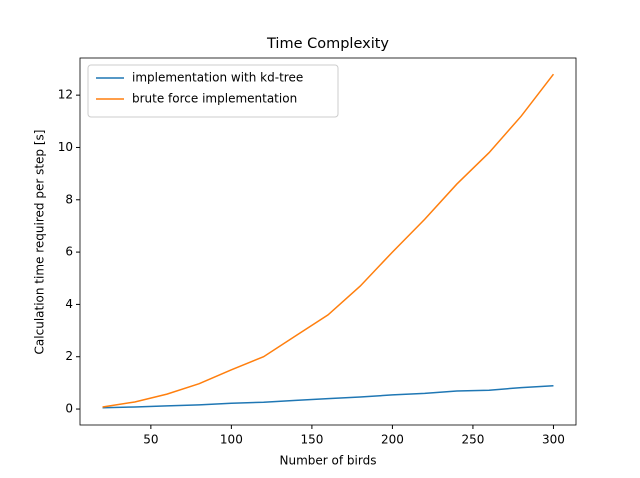  What do you see at coordinates (327, 44) in the screenshot?
I see `chart-title: Time Complexity` at bounding box center [327, 44].